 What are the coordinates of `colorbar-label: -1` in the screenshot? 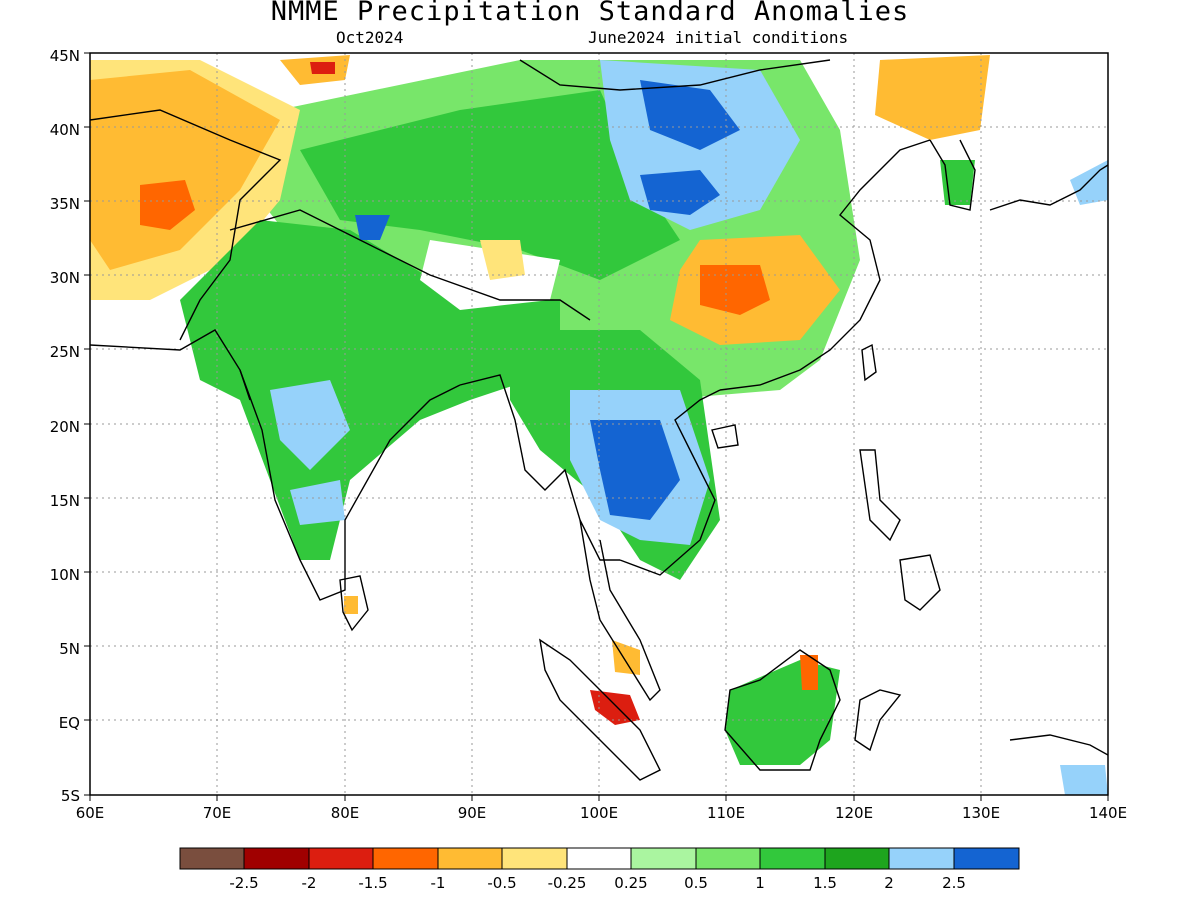 It's located at (438, 883).